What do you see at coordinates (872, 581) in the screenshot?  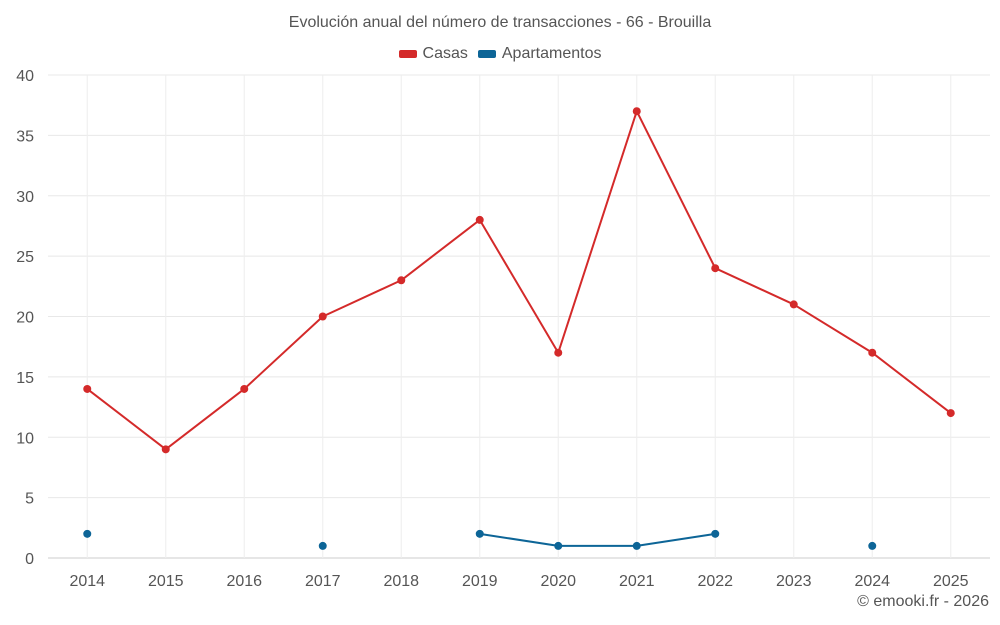 I see `x-tick-label: 2024` at bounding box center [872, 581].